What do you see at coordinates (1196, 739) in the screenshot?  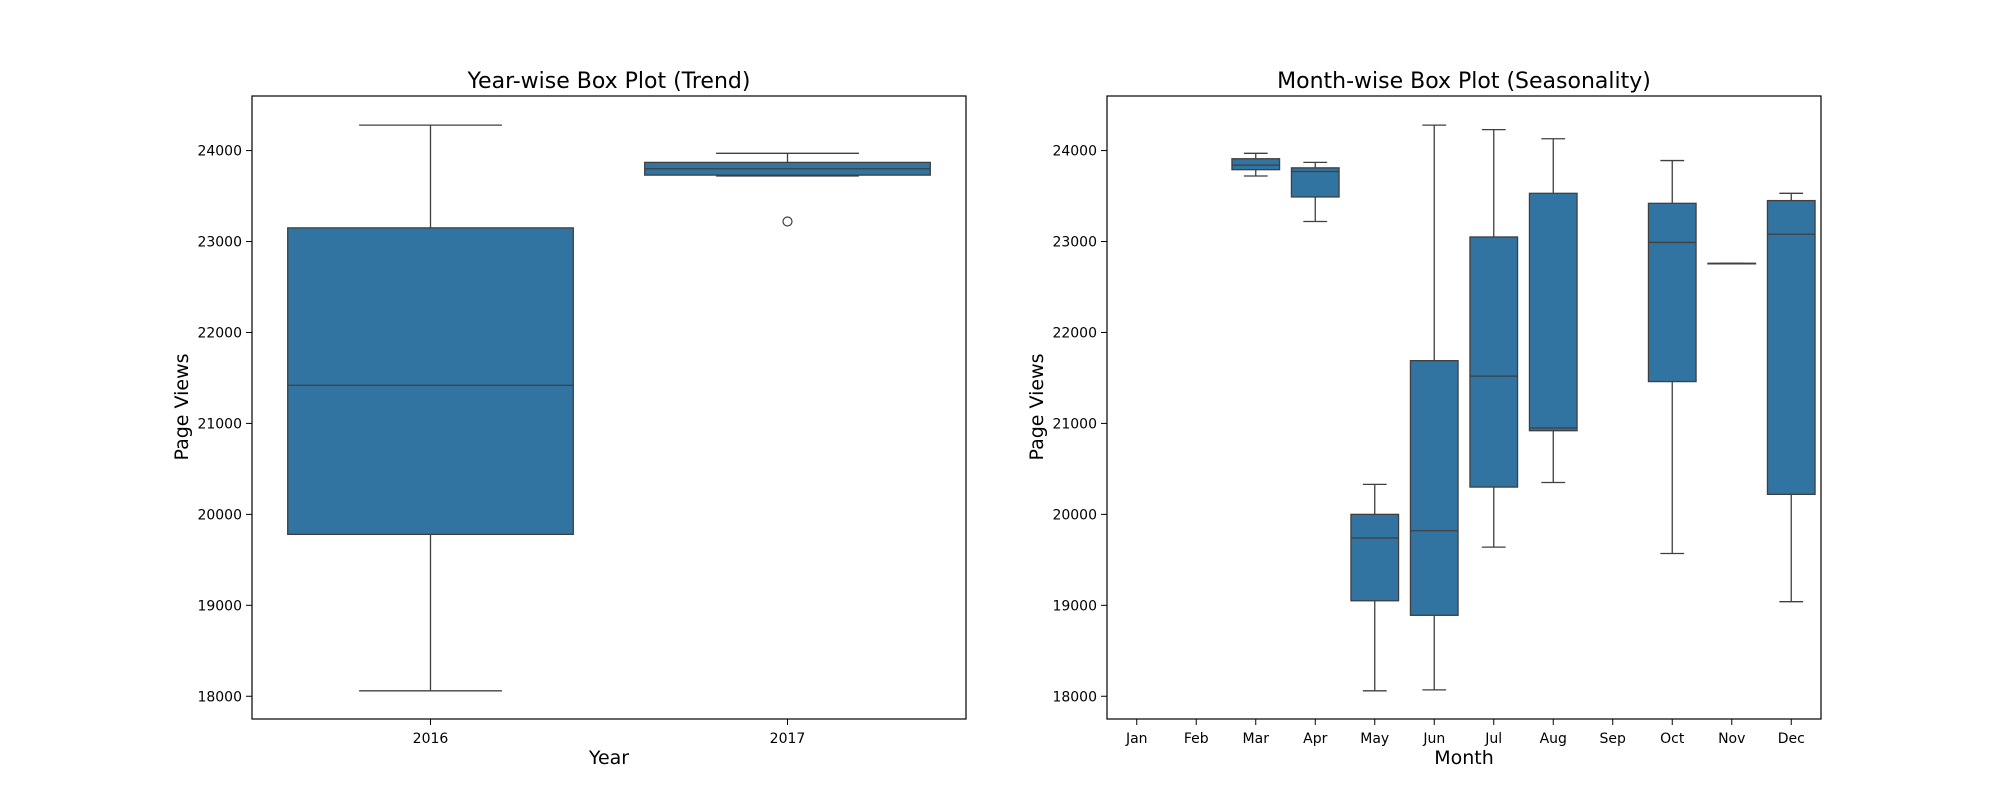 I see `x-tick-label: Feb` at bounding box center [1196, 739].